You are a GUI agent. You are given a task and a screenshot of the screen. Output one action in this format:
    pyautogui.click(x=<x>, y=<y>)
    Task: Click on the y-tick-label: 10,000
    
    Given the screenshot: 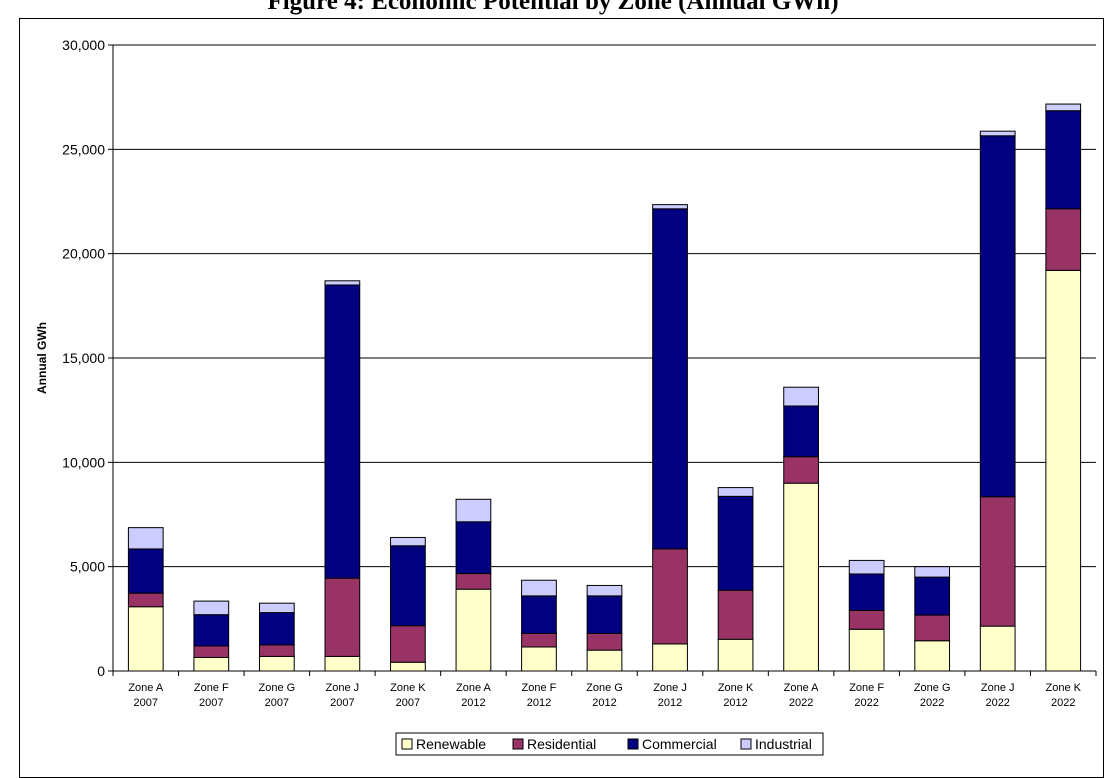 What is the action you would take?
    pyautogui.click(x=83, y=462)
    